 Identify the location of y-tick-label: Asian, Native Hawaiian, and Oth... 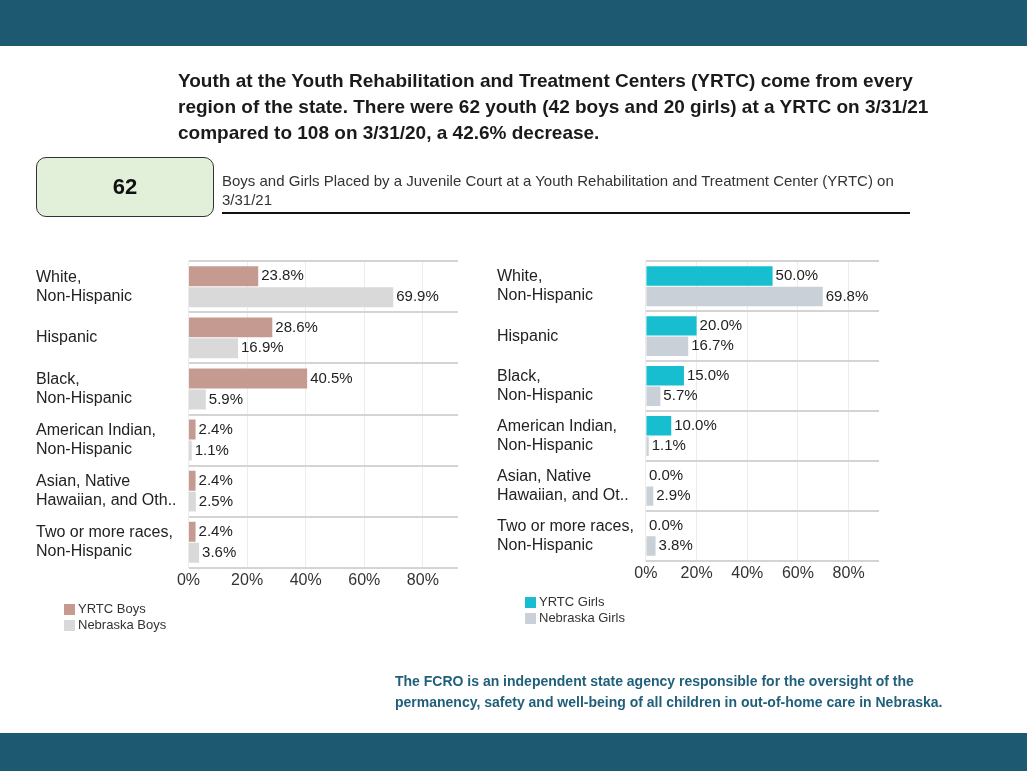
(106, 490).